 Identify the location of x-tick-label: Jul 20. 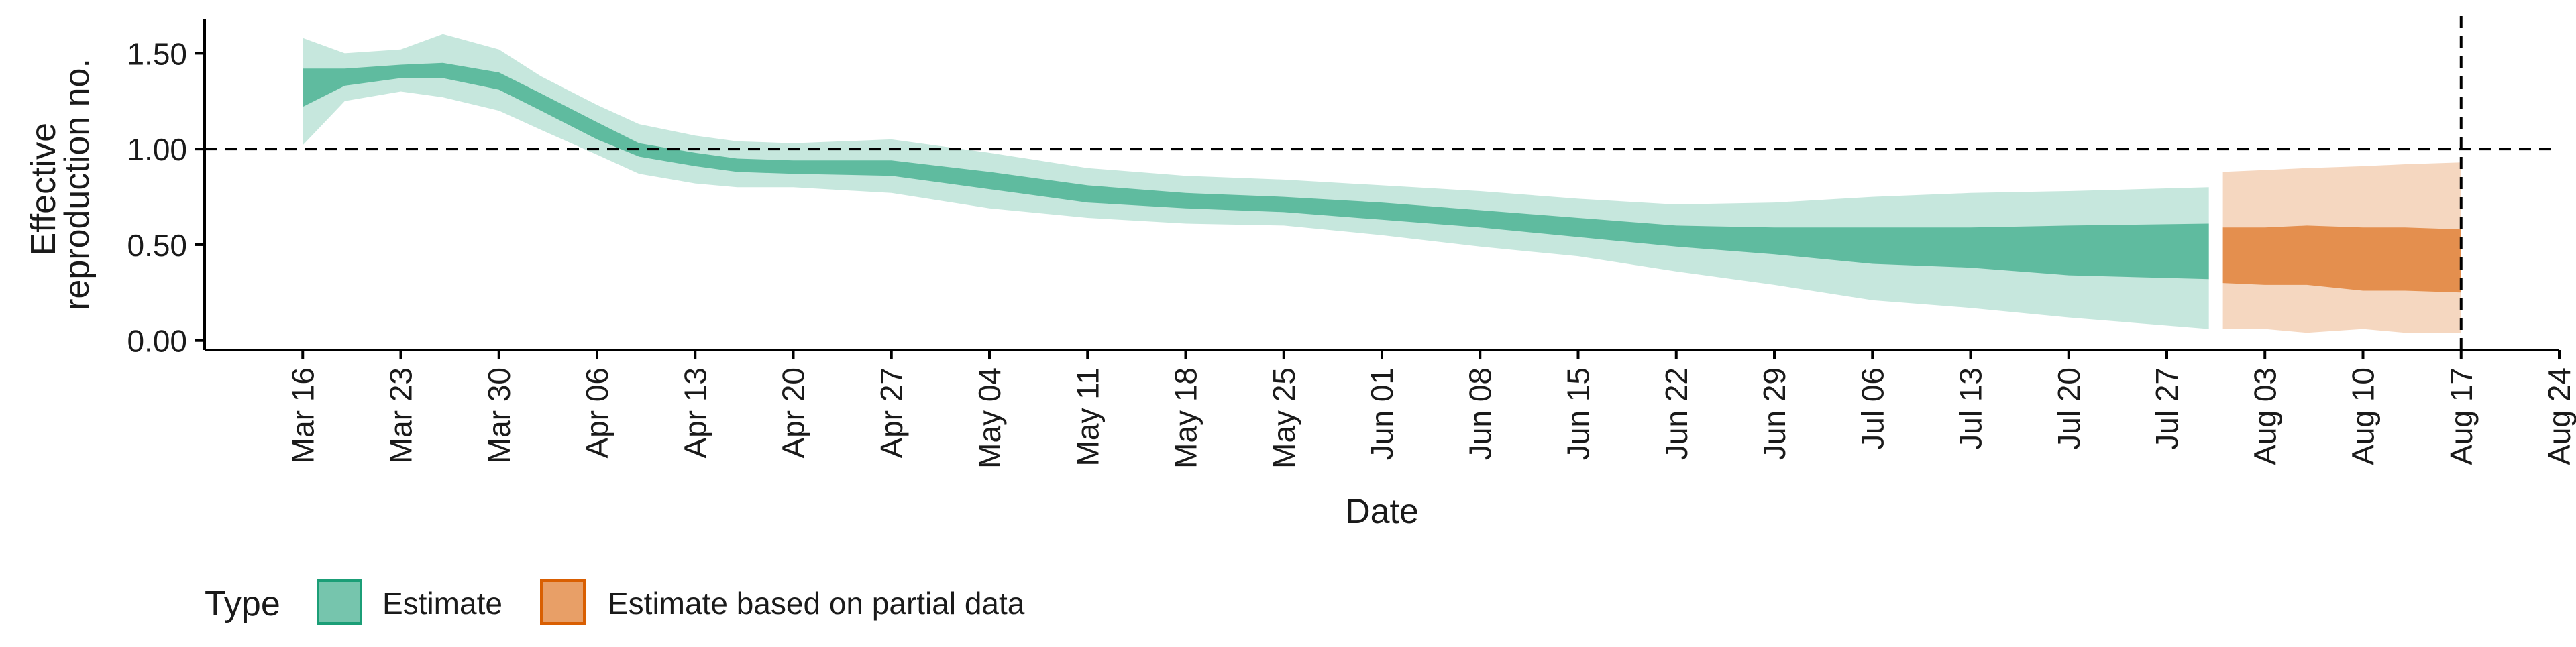
(2068, 408).